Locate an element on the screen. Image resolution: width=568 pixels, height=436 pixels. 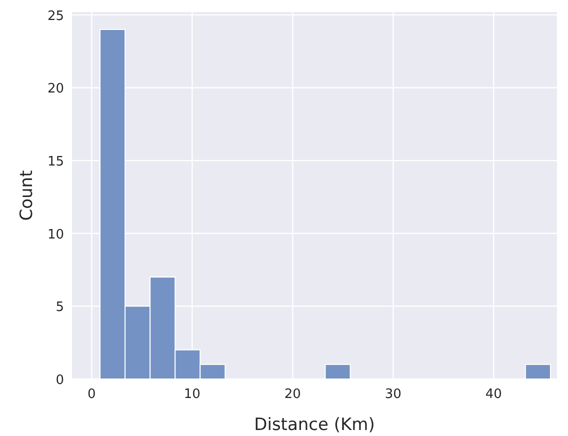
x-tick-label: 0 is located at coordinates (92, 394).